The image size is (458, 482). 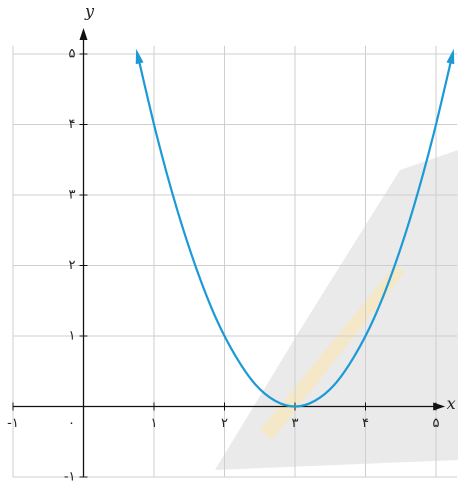 What do you see at coordinates (295, 423) in the screenshot?
I see `x-tick-label: ۳` at bounding box center [295, 423].